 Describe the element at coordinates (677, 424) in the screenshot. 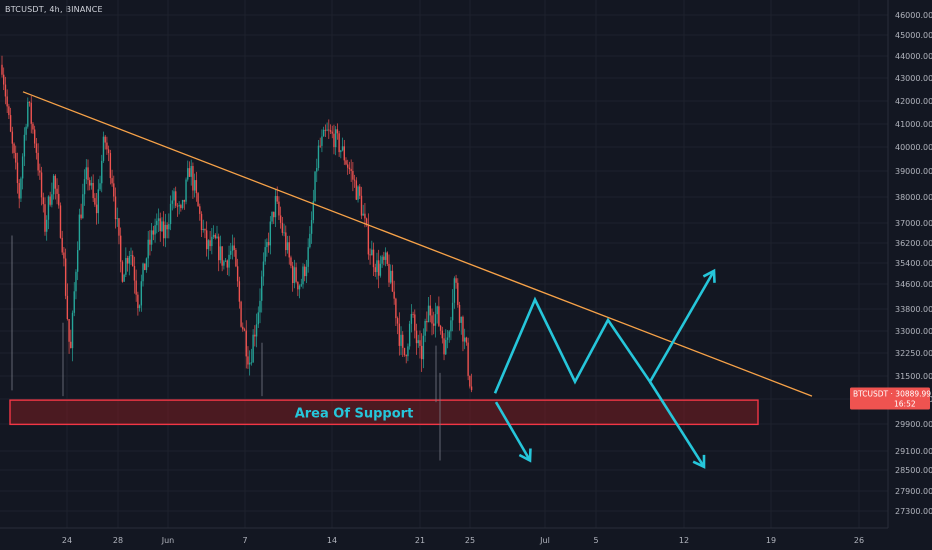

I see `projection-down-2-path` at that location.